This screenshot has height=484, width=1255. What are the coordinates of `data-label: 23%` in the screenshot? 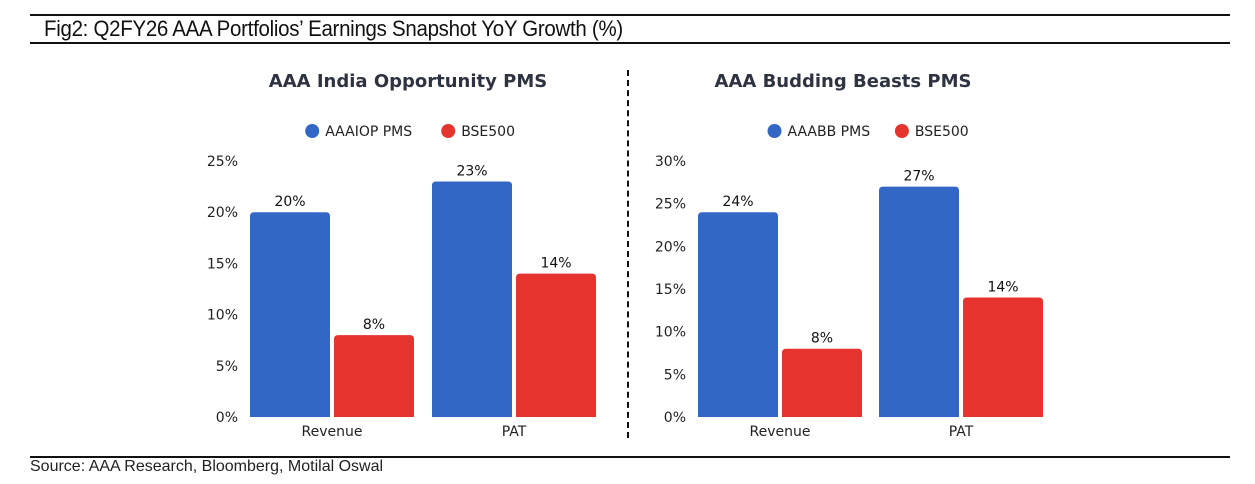 It's located at (471, 171).